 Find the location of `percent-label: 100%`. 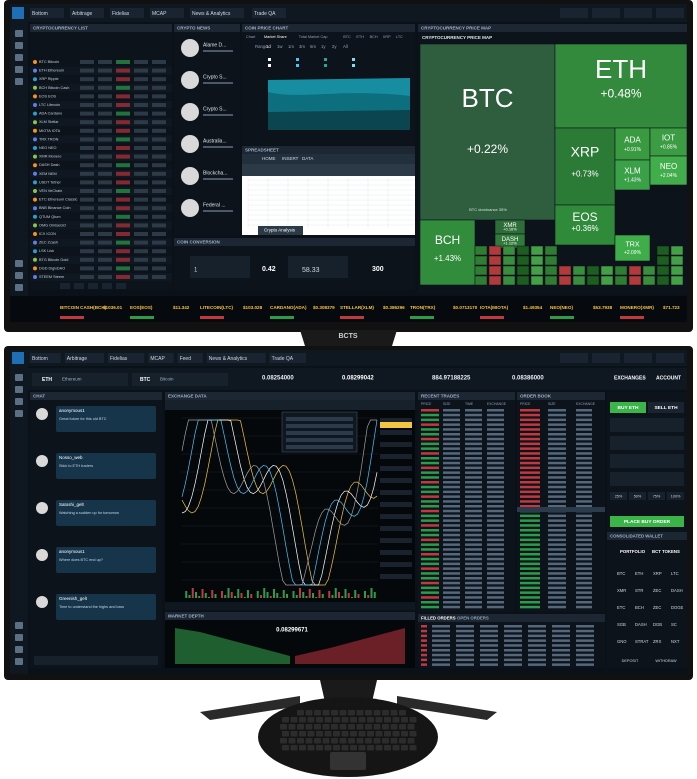

percent-label: 100% is located at coordinates (676, 497).